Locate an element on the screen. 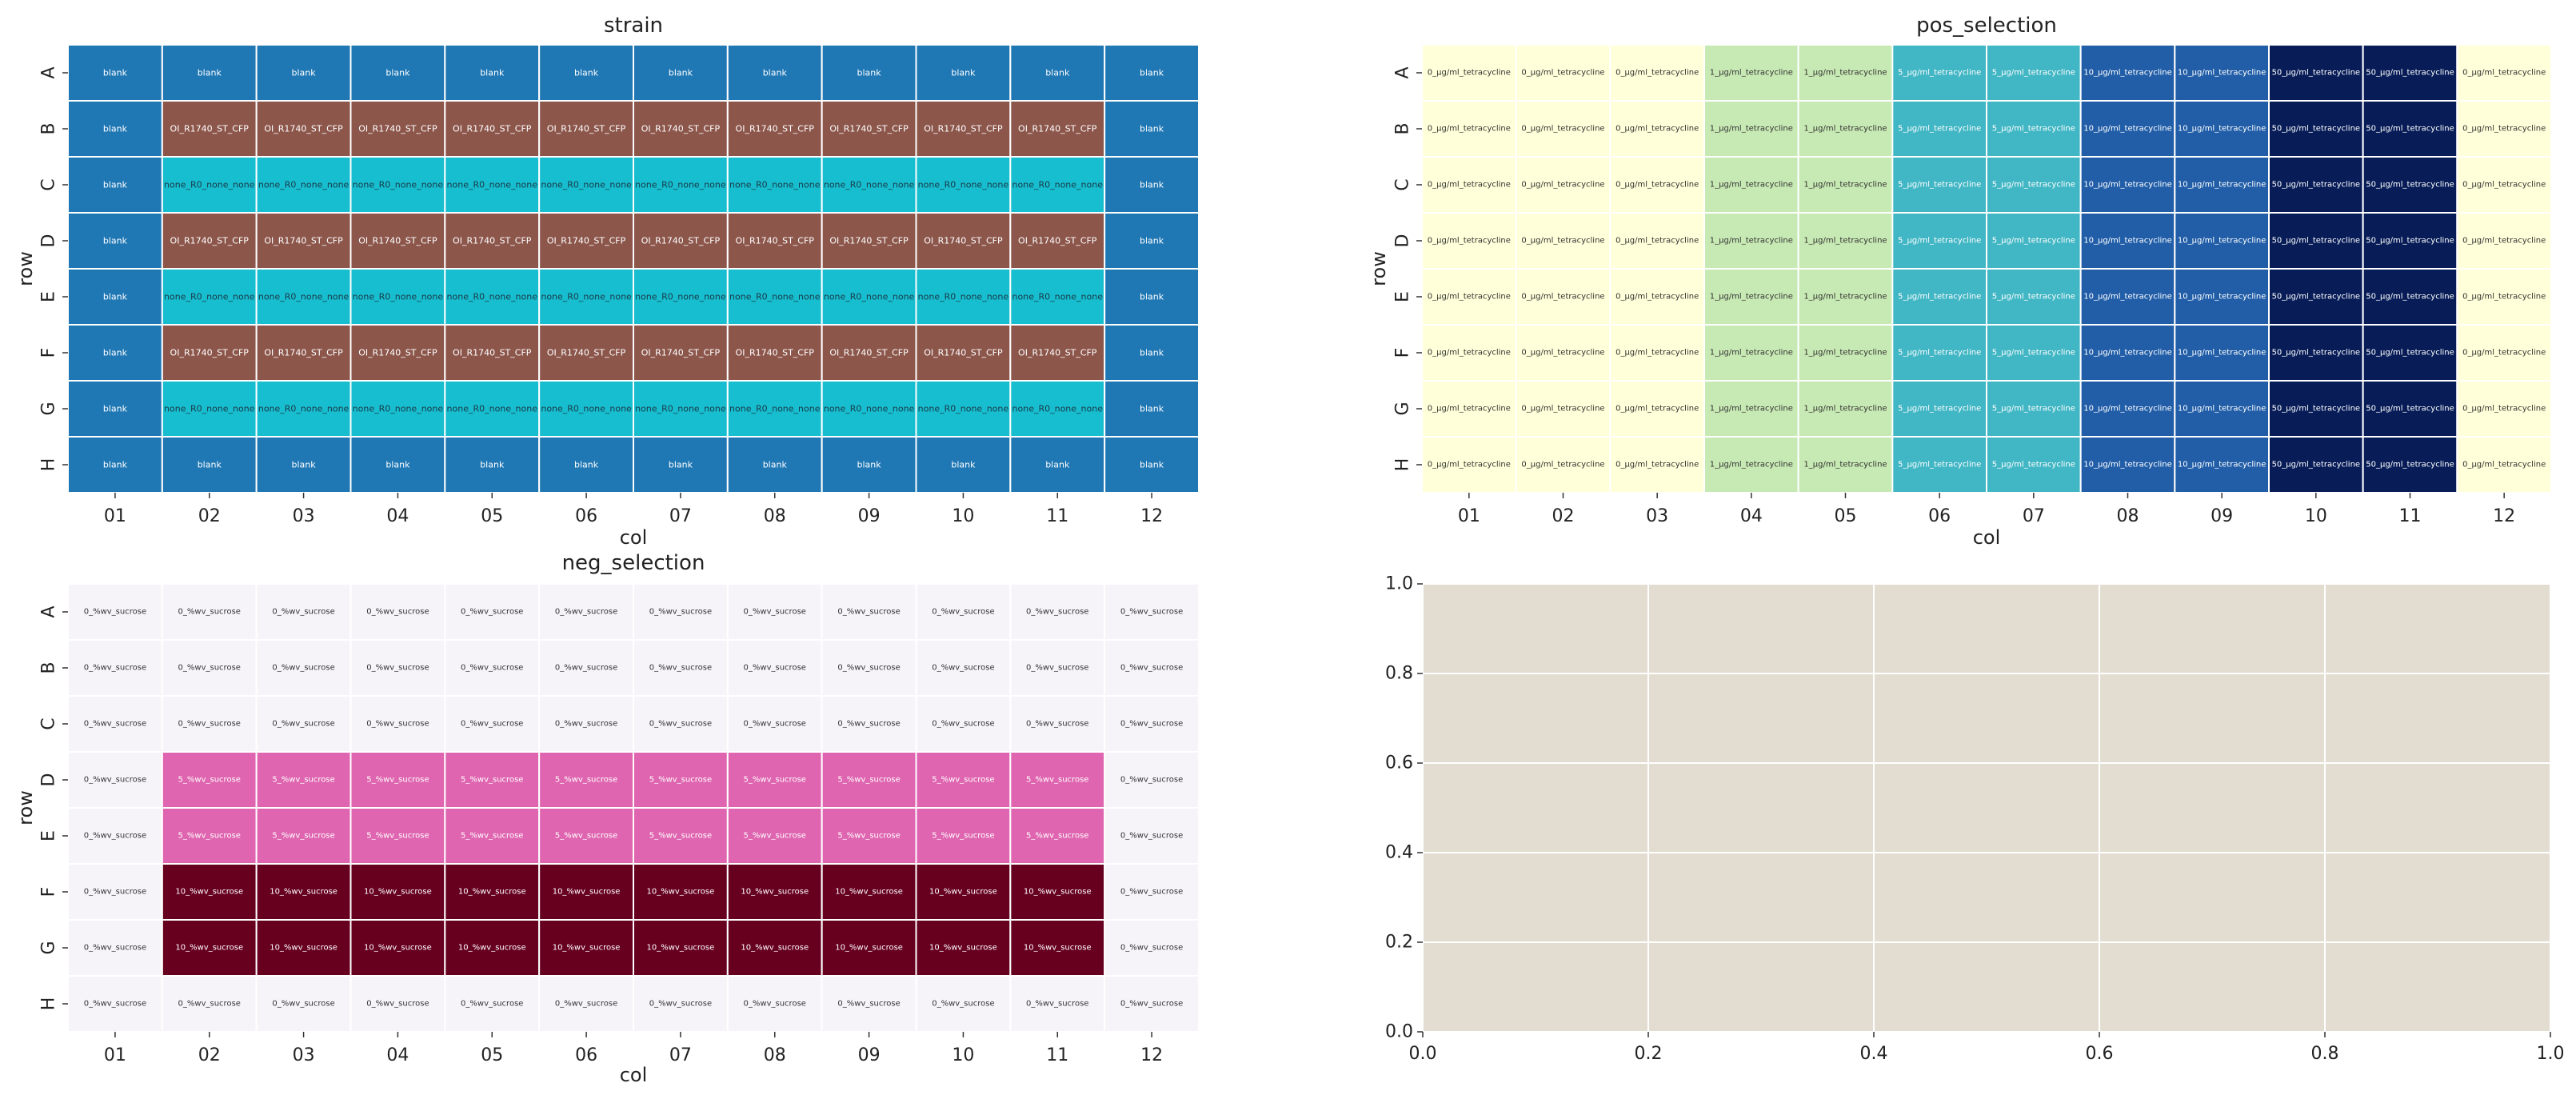 The width and height of the screenshot is (2576, 1099). x-tick-label: 05 is located at coordinates (492, 516).